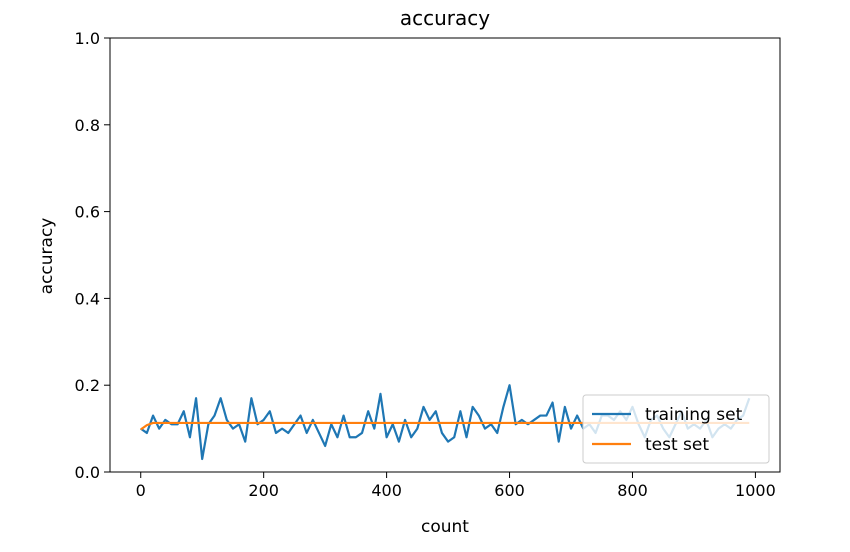  Describe the element at coordinates (456, 486) in the screenshot. I see `x-axis: 0 200 400 600 800 1000` at that location.